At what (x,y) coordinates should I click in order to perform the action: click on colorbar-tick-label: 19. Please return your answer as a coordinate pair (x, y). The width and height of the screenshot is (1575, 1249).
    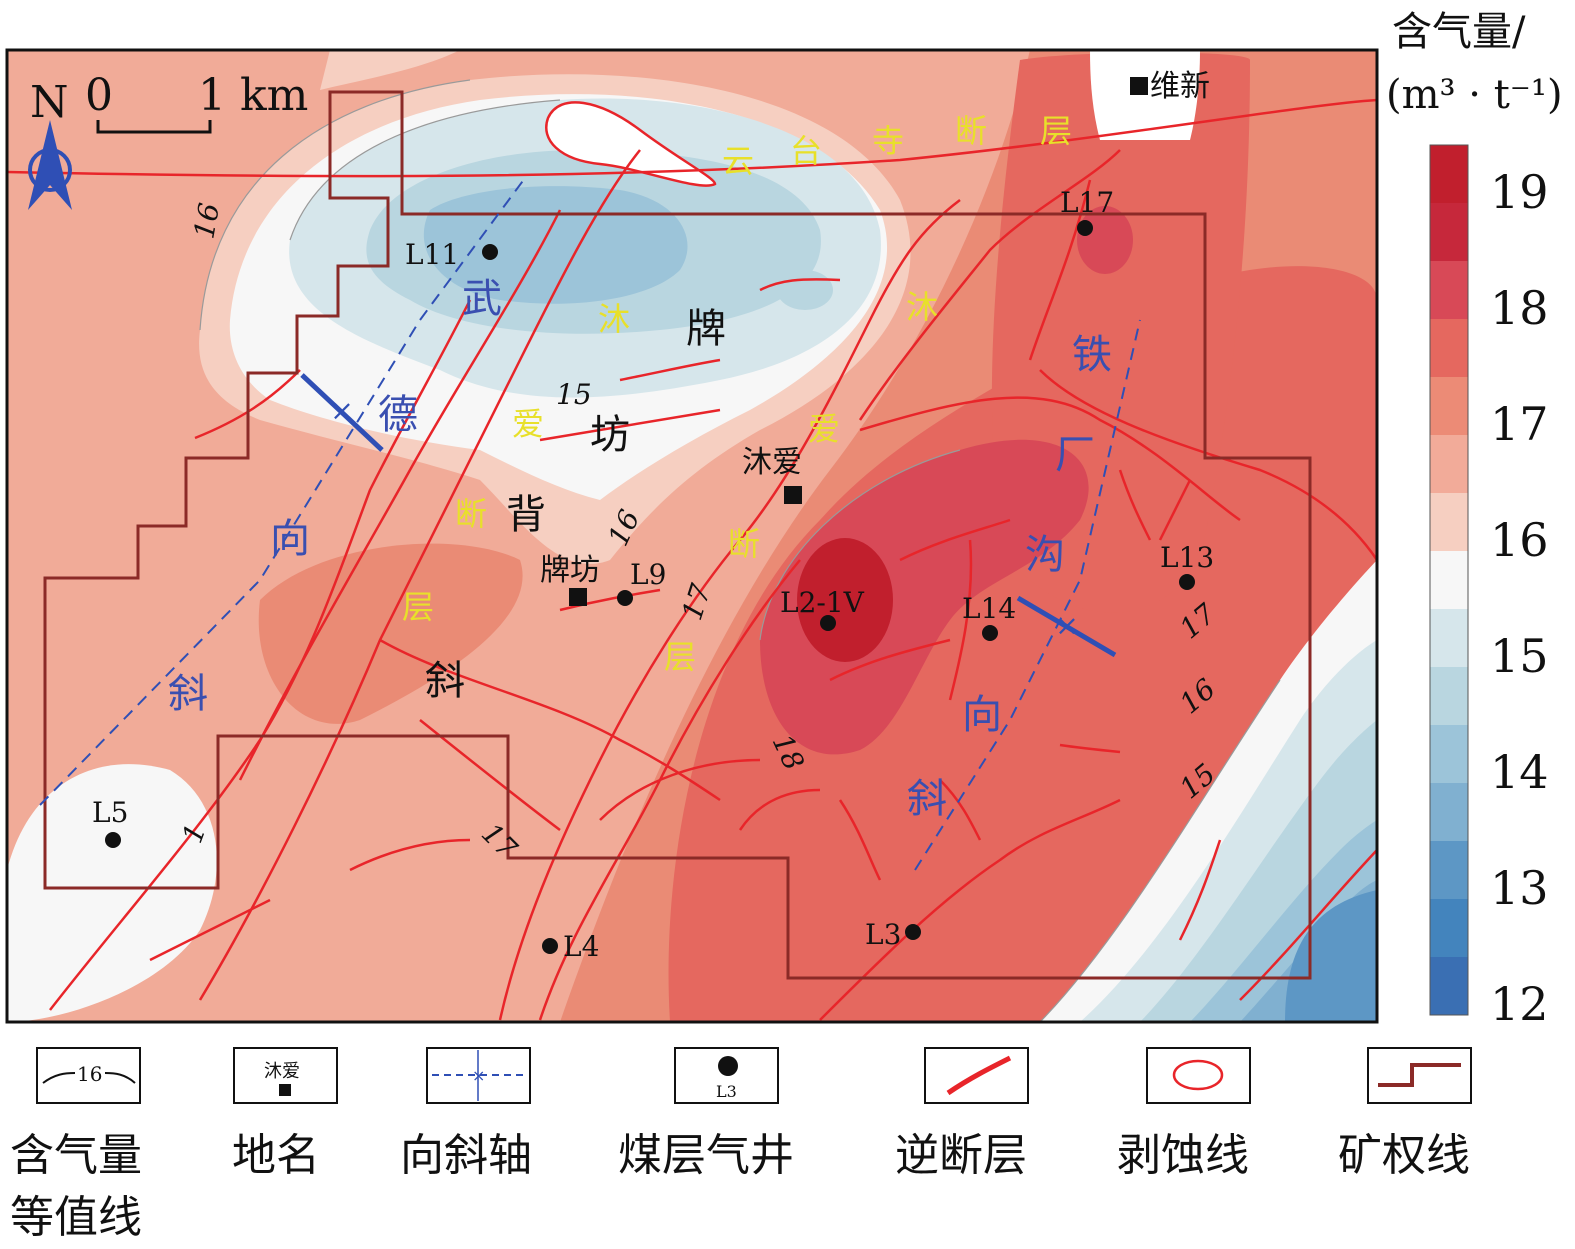
    Looking at the image, I should click on (1519, 192).